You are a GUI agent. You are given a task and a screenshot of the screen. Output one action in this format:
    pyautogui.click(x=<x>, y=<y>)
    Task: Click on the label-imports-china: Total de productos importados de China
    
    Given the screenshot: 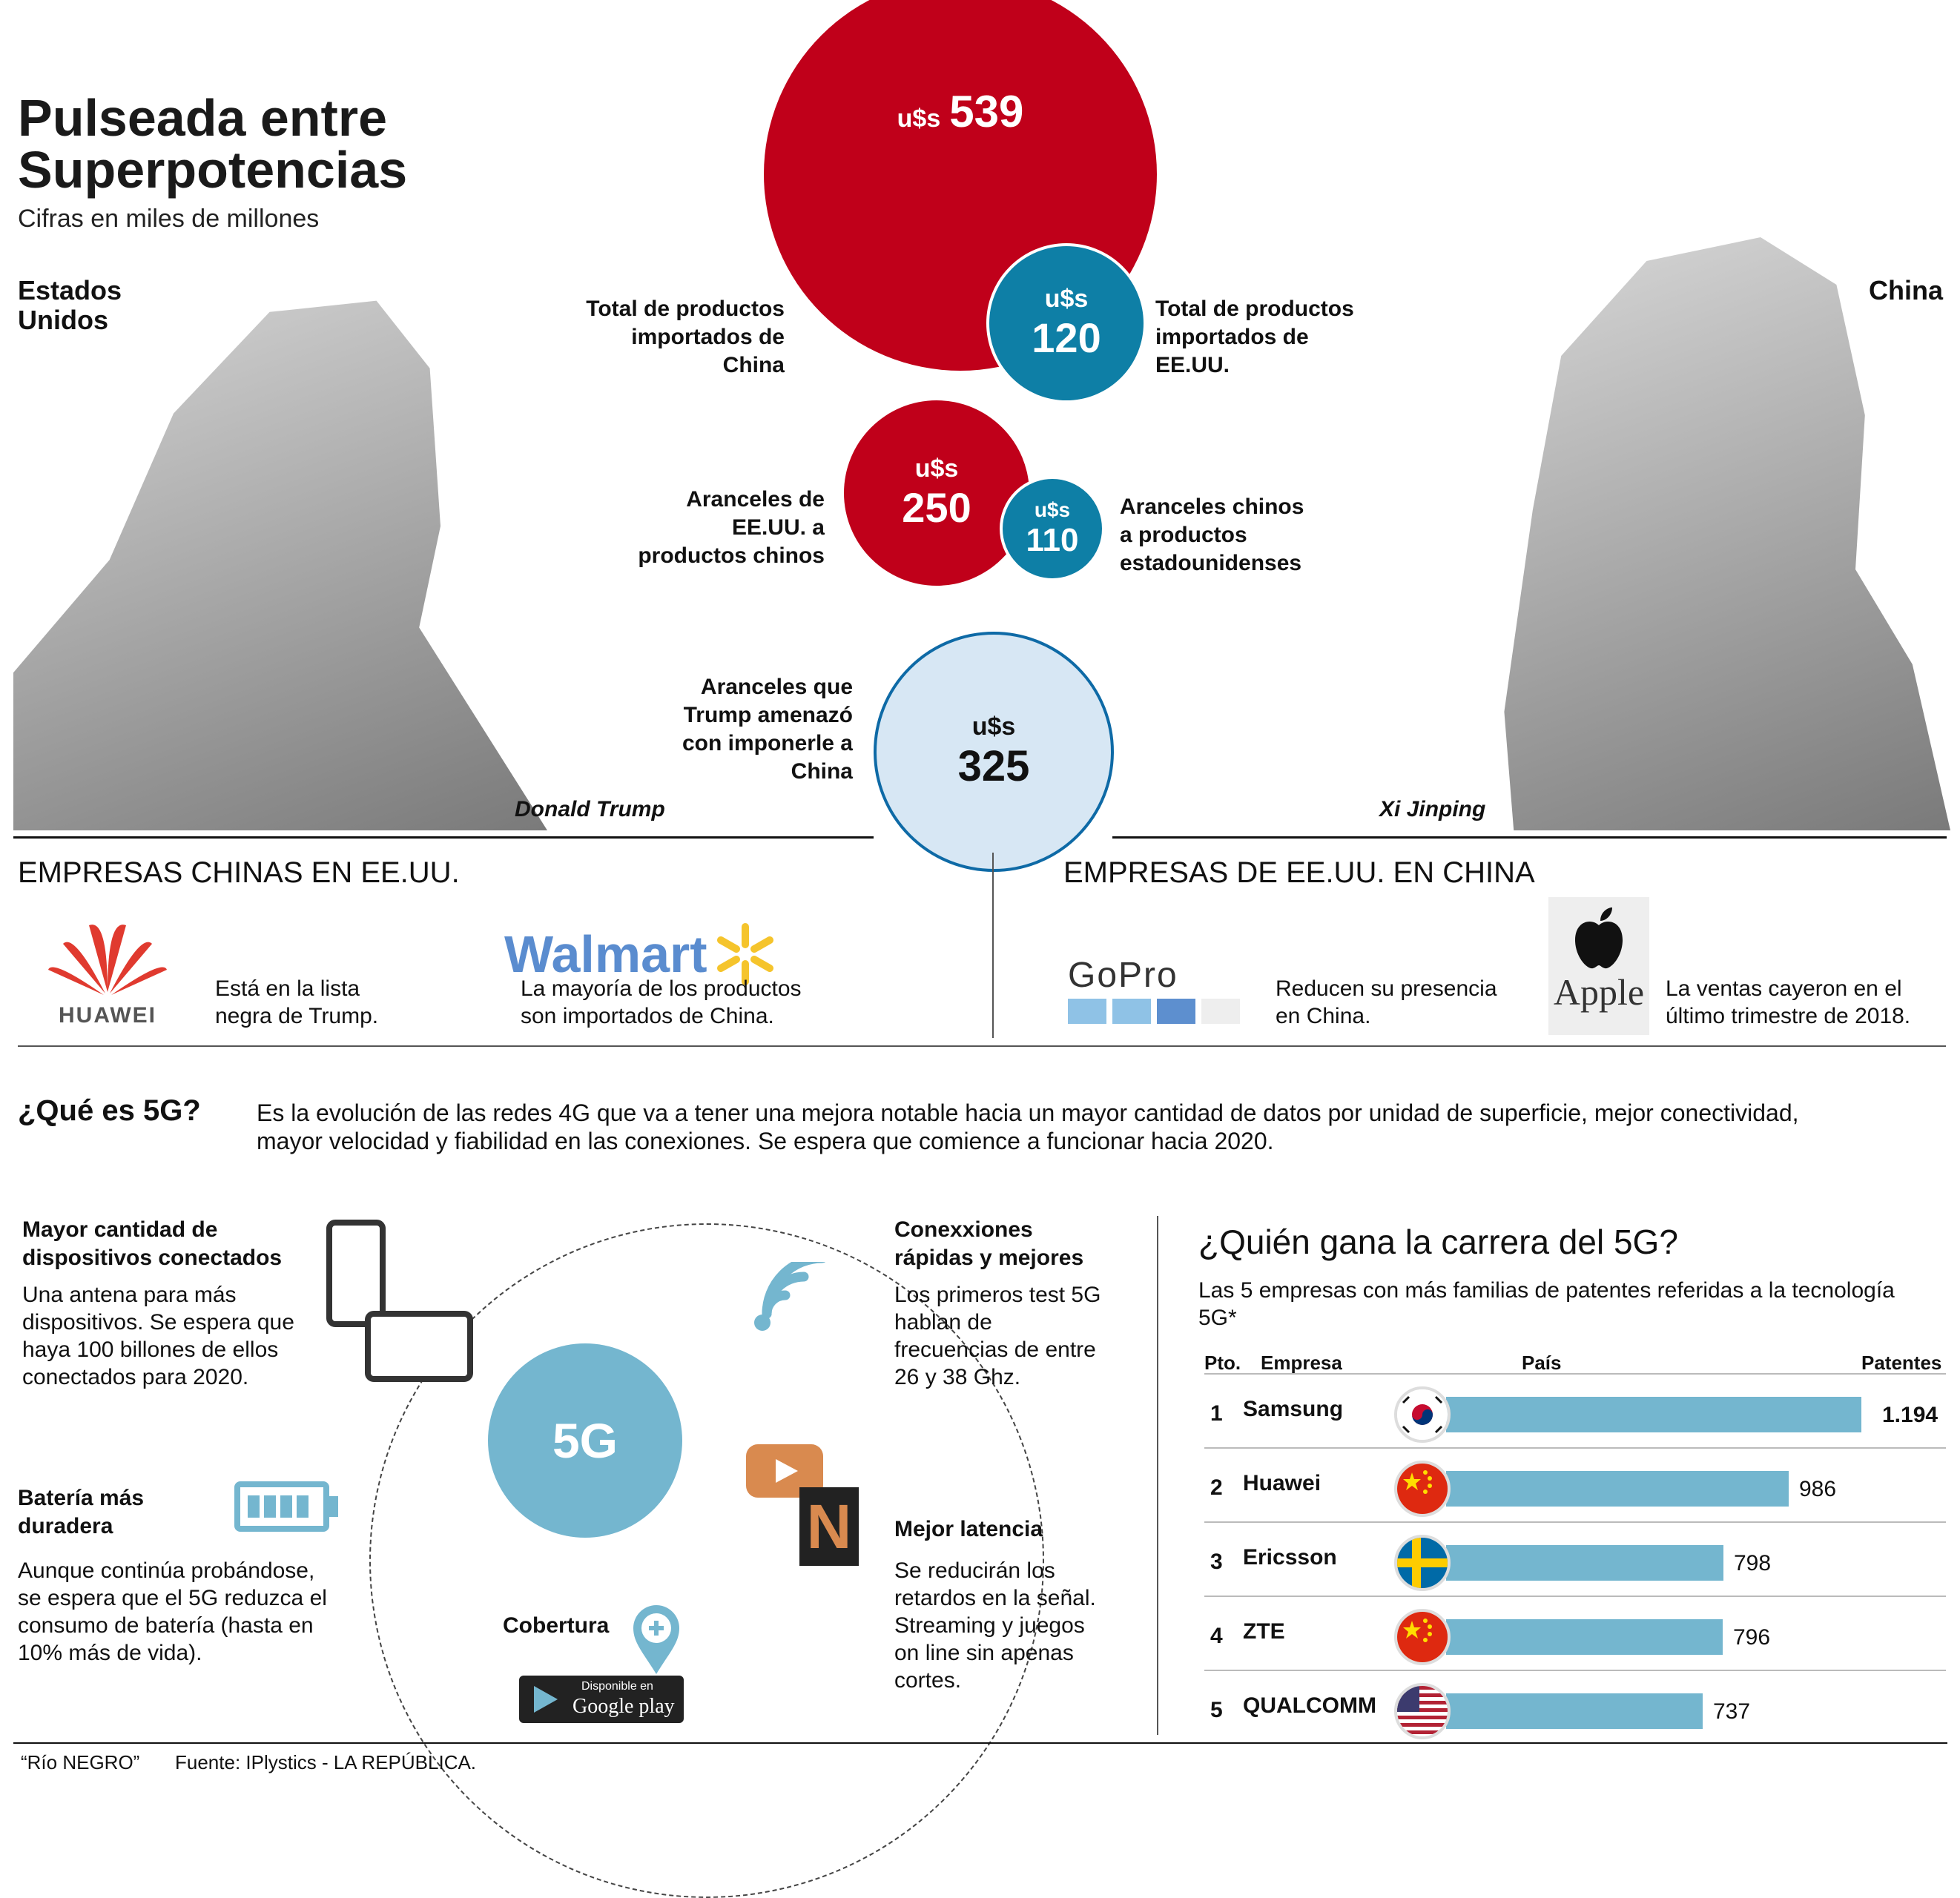 What is the action you would take?
    pyautogui.click(x=685, y=337)
    